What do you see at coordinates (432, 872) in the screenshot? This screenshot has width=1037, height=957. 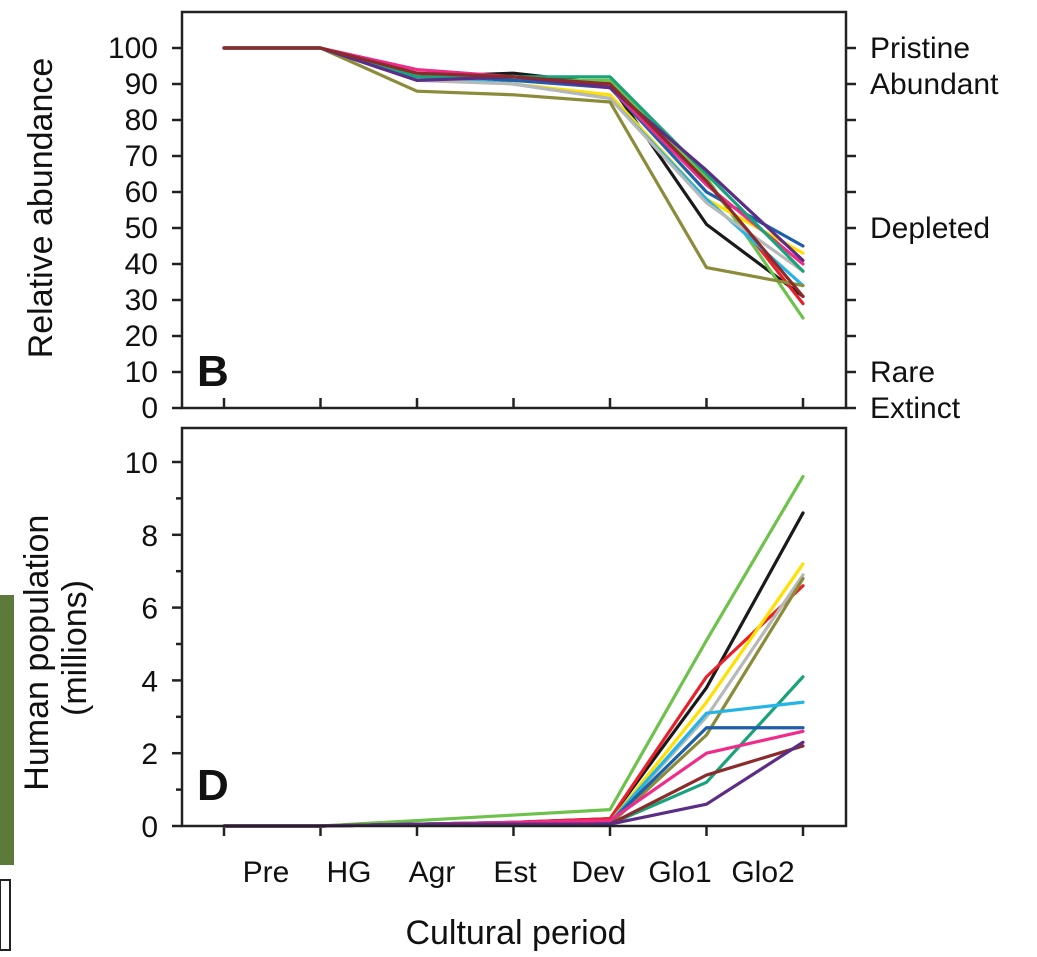 I see `panel-d-x-tick-label: Agr` at bounding box center [432, 872].